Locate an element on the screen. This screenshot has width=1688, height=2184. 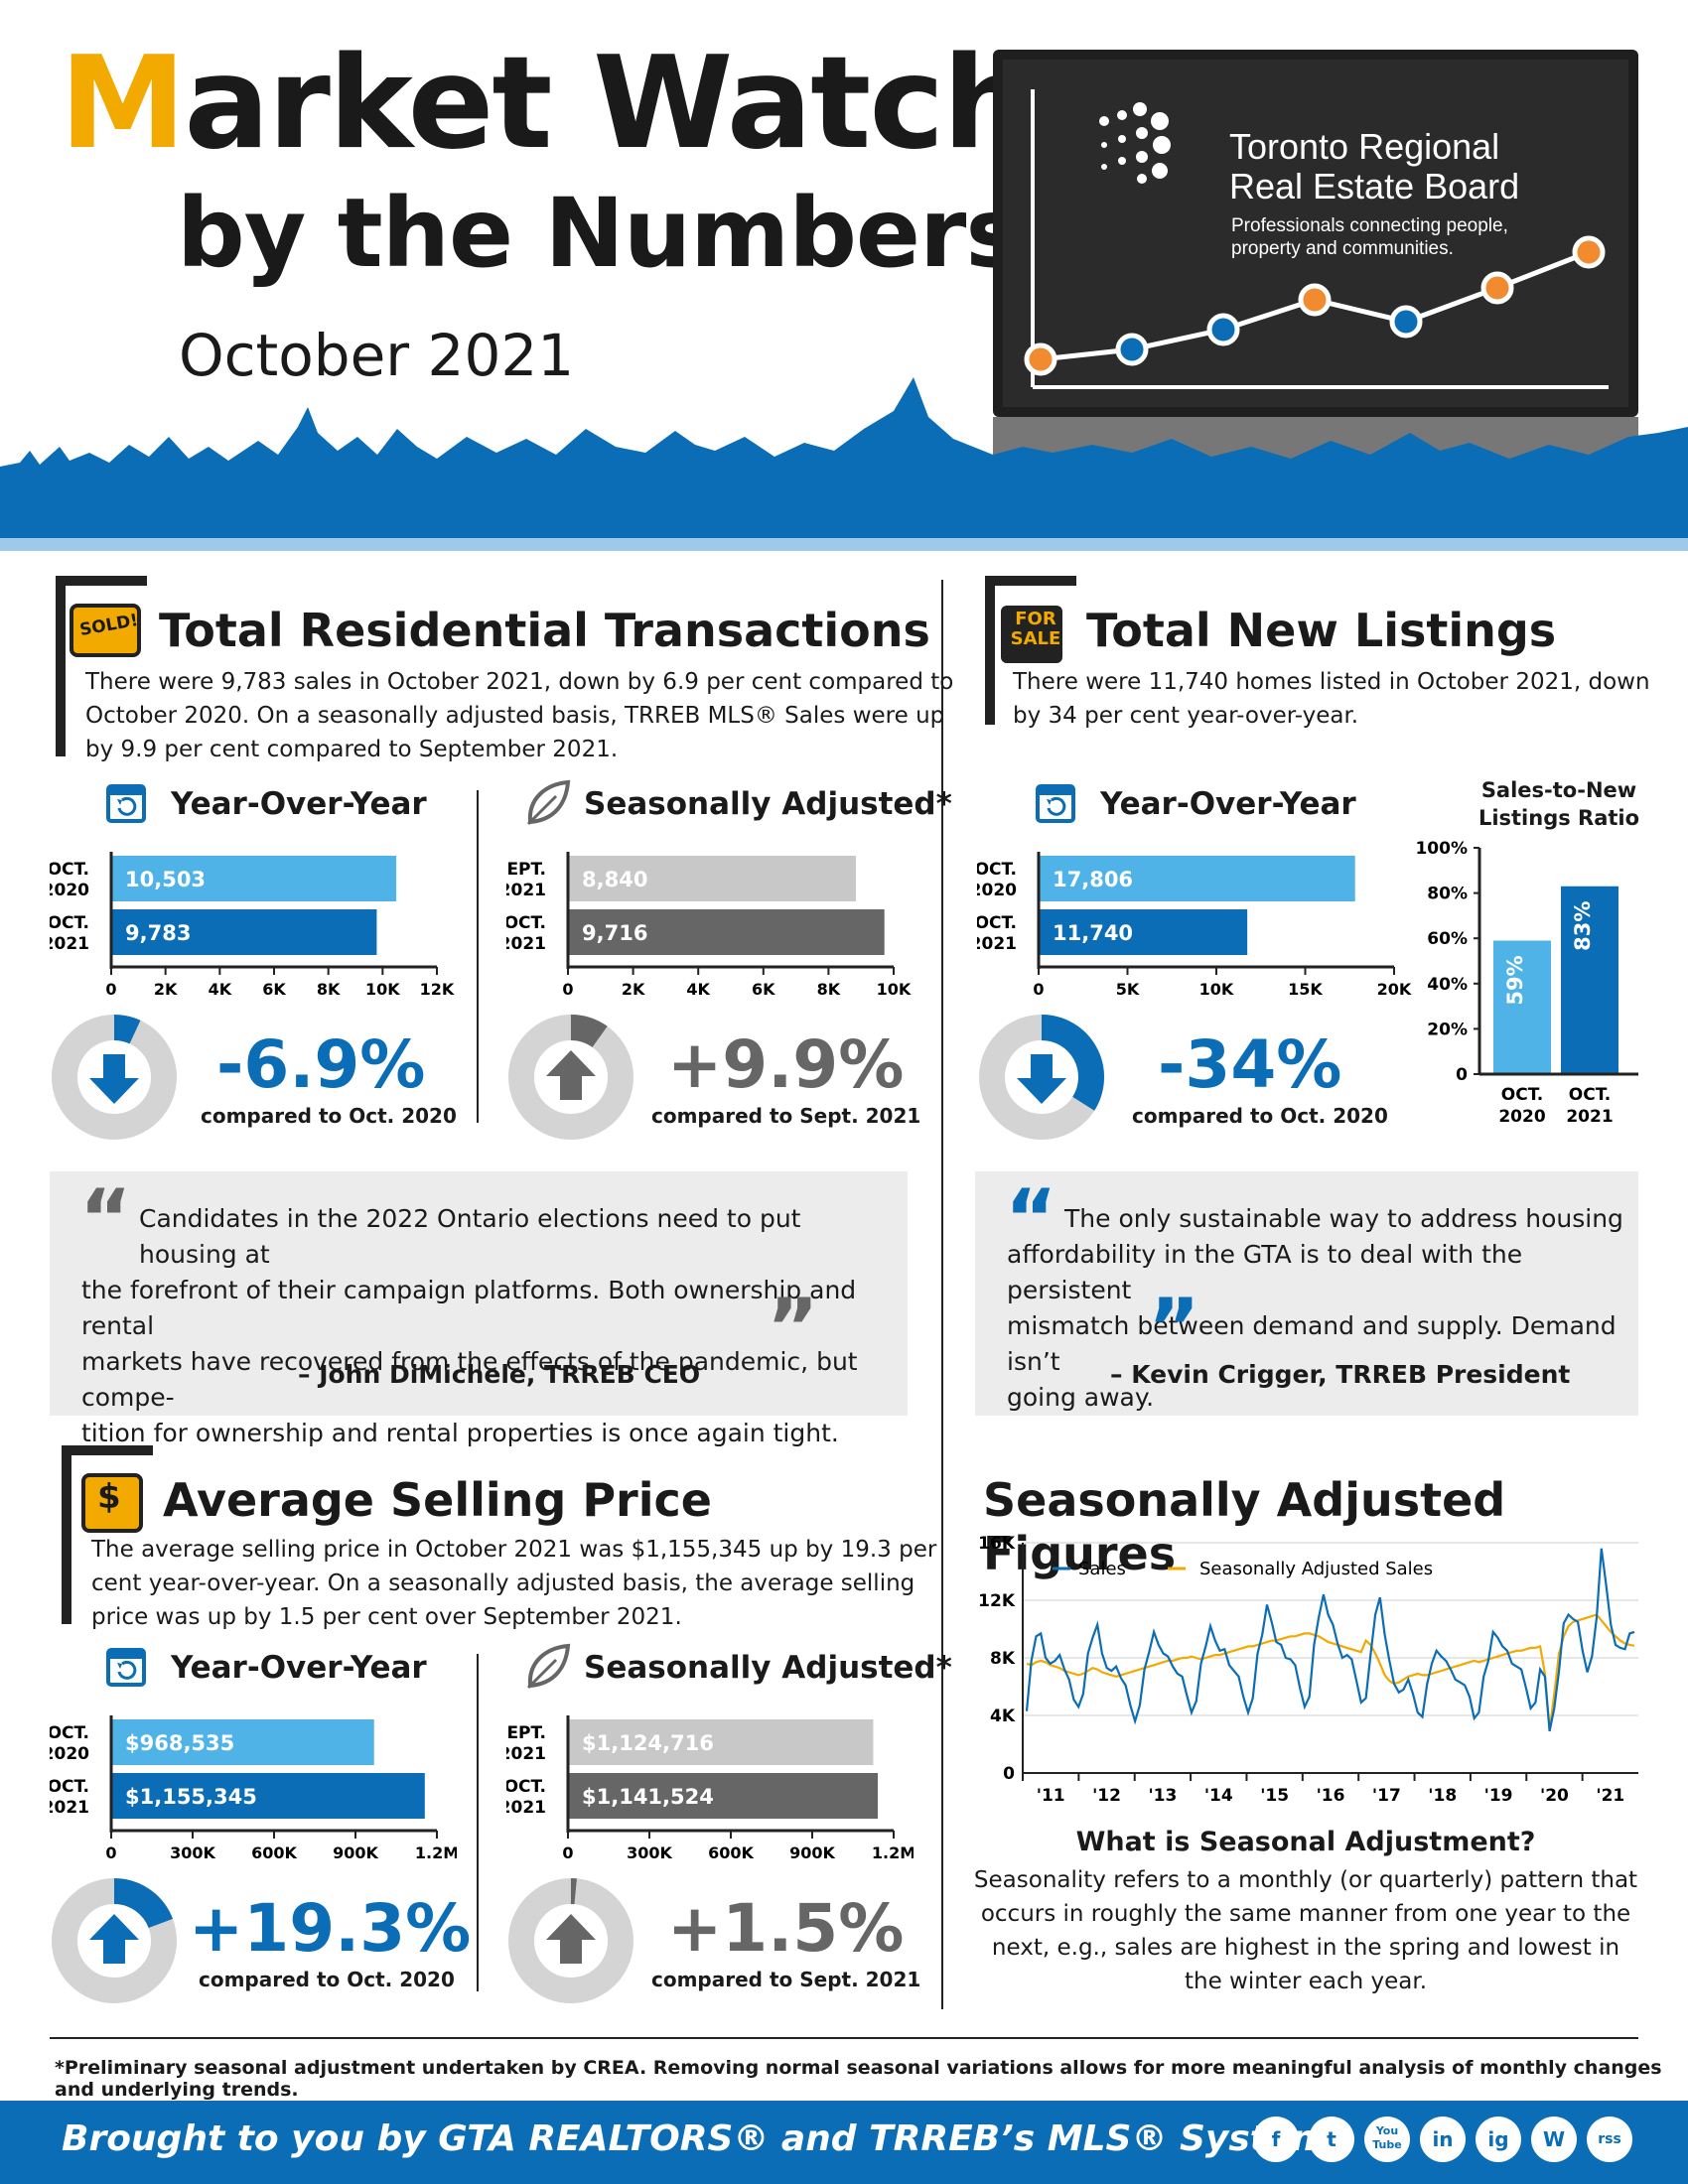
leaf-icon is located at coordinates (548, 802).